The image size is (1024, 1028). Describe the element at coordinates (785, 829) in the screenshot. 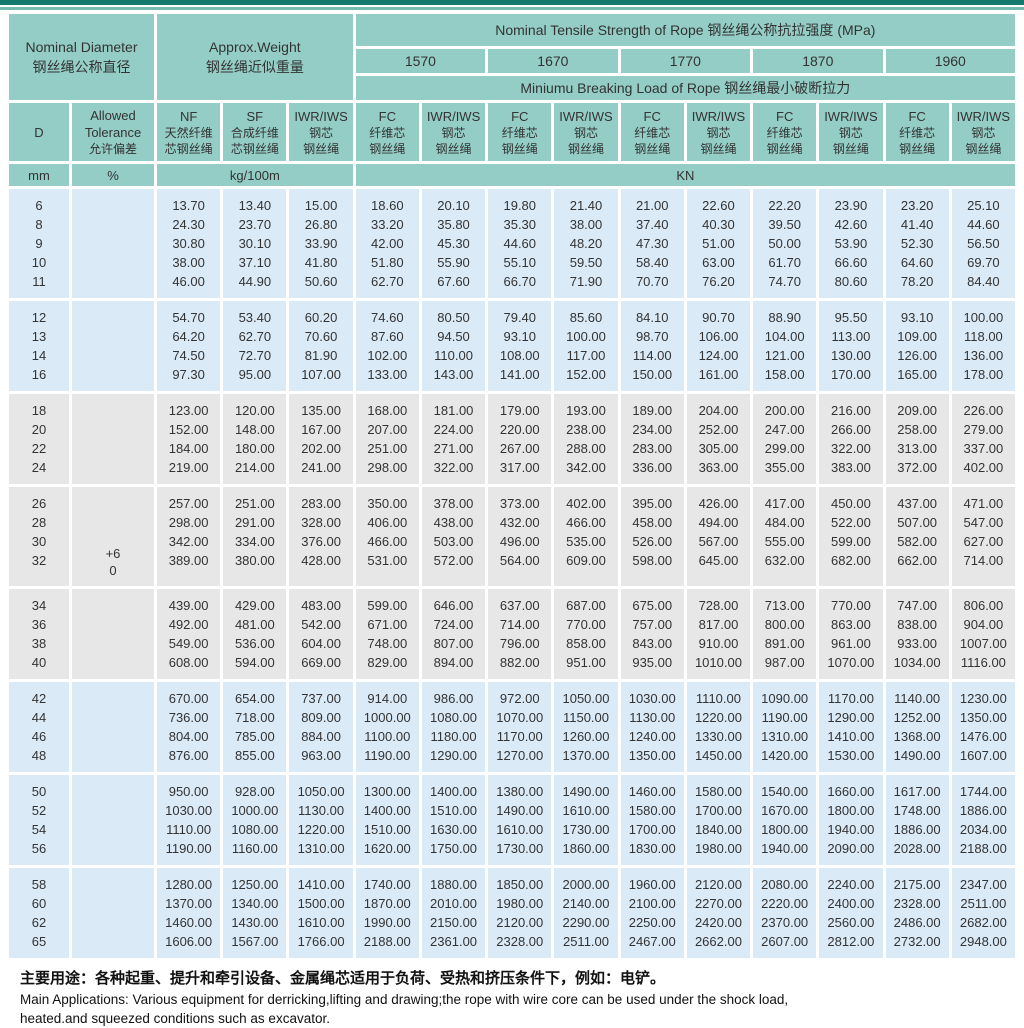

I see `cell-value: 1800.00` at that location.